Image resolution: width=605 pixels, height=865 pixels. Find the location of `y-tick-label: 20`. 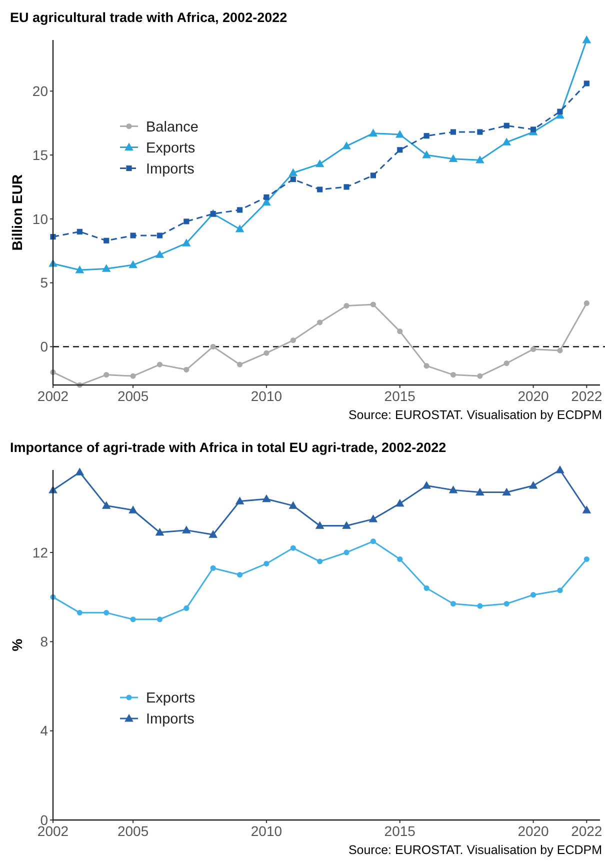

y-tick-label: 20 is located at coordinates (40, 91).